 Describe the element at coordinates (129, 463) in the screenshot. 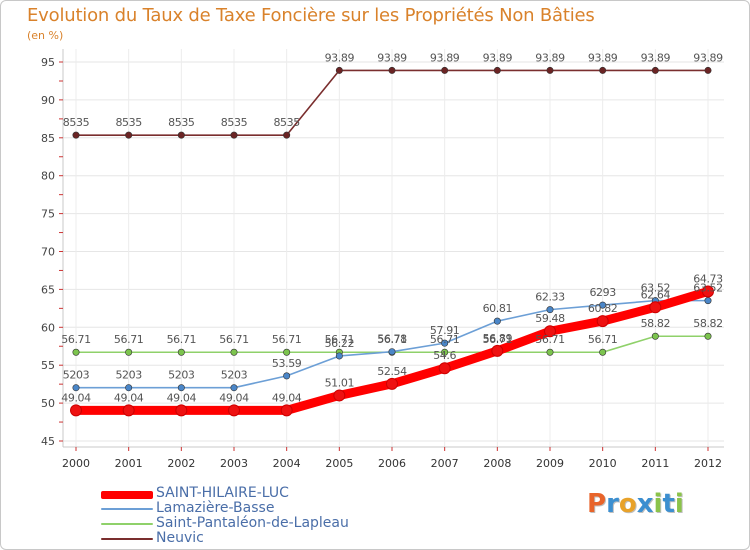

I see `x-tick-label: 2001` at that location.